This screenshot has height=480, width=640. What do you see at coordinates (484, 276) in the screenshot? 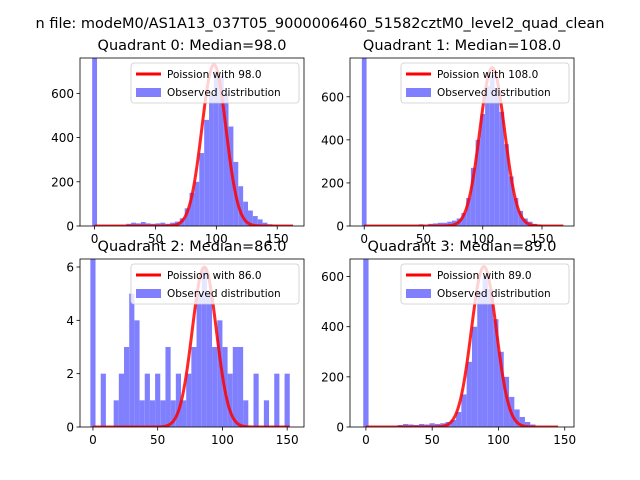
I see `legend-line-label: Poission with 89.0` at bounding box center [484, 276].